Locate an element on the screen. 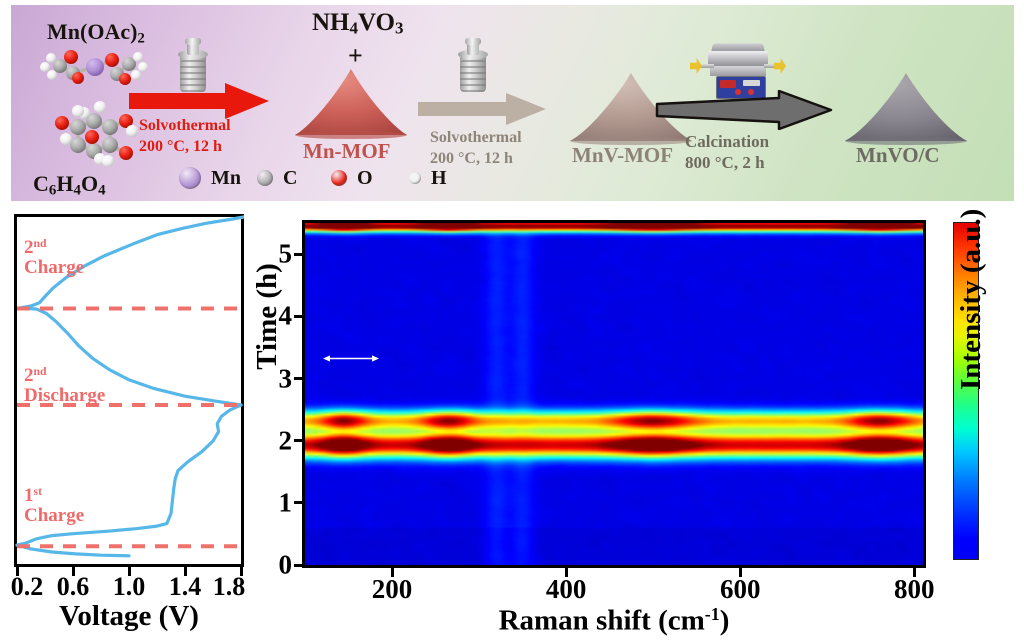 The height and width of the screenshot is (643, 1024). heatmap-x-tick-label: 400 is located at coordinates (566, 589).